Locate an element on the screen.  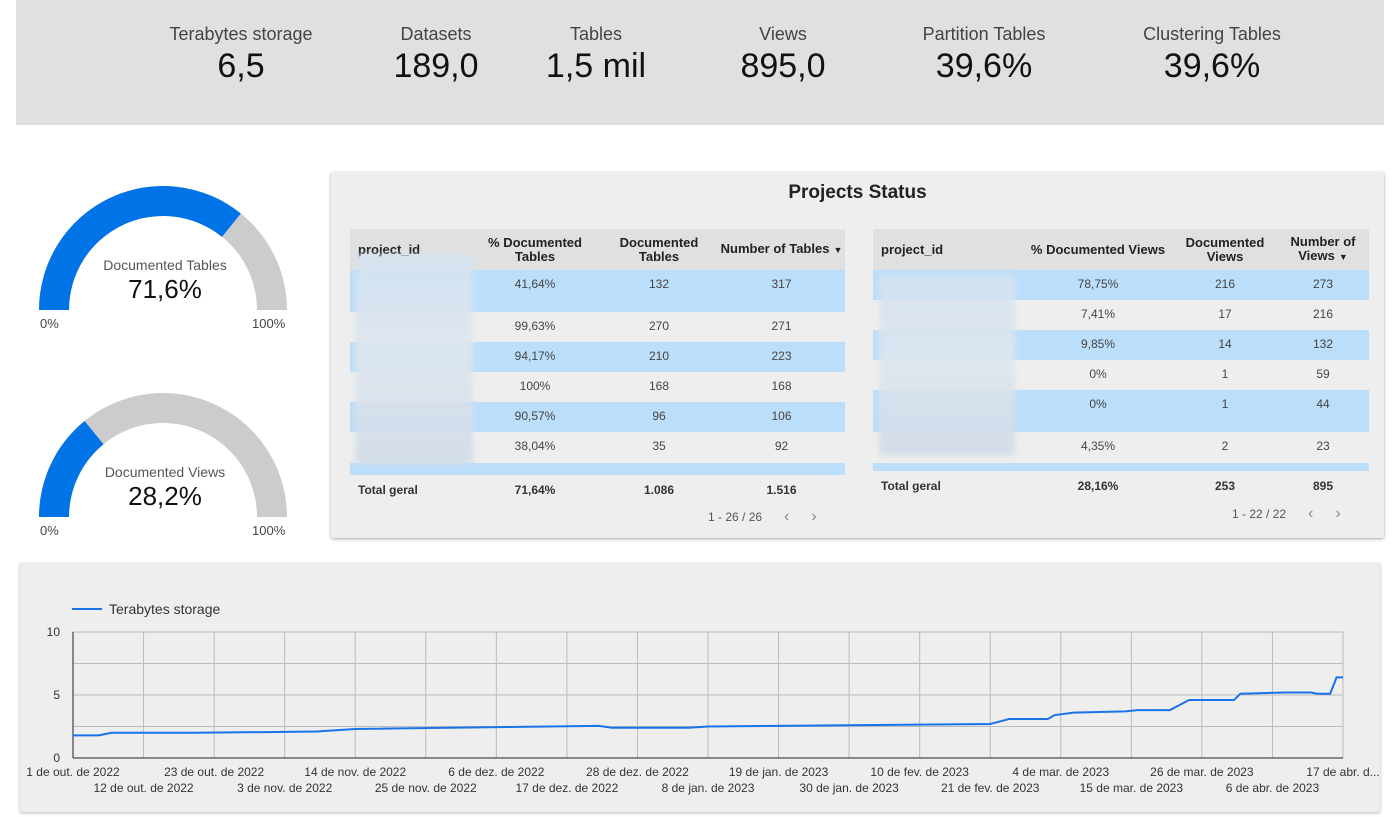
column-header: % Documented Tables is located at coordinates (535, 249).